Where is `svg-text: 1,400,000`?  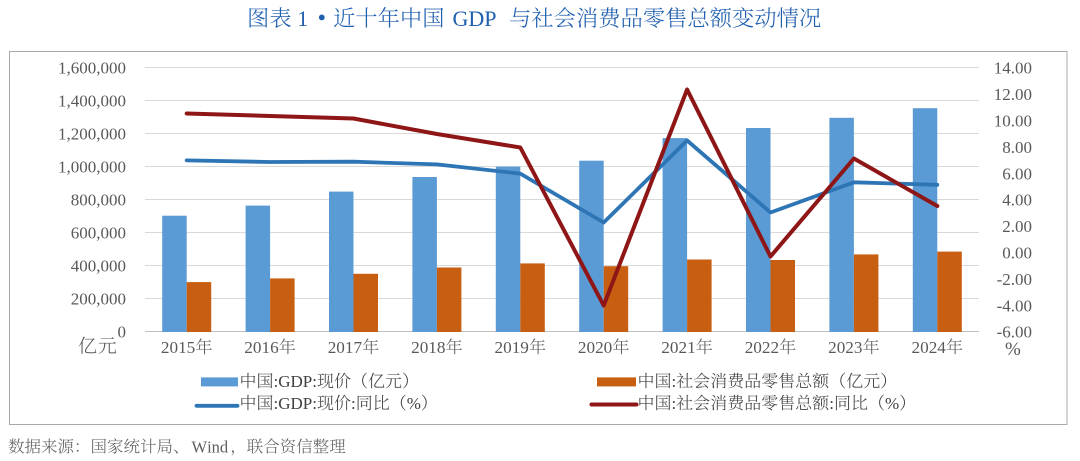 svg-text: 1,400,000 is located at coordinates (92, 101).